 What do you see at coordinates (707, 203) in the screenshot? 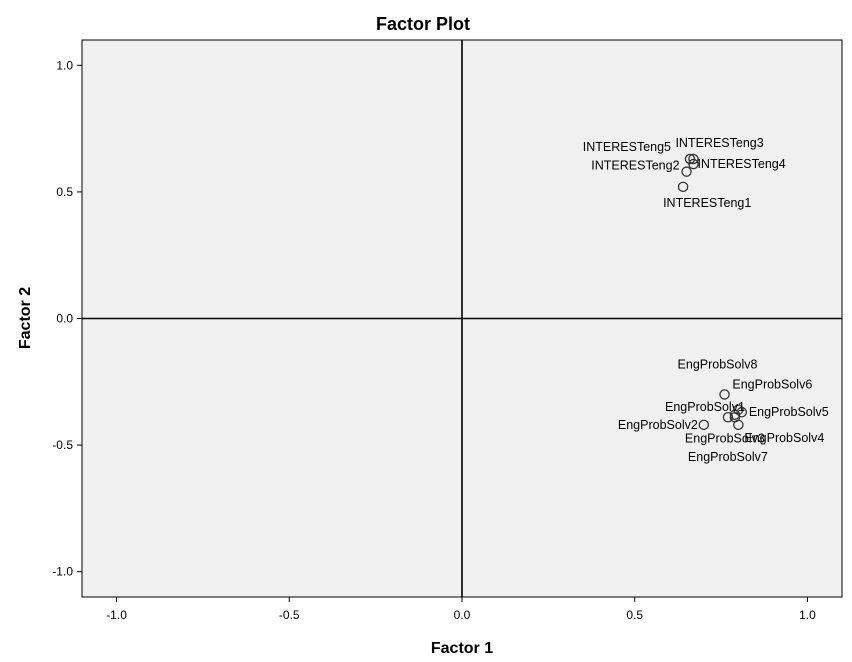
I see `point-label: INTERESTeng1` at bounding box center [707, 203].